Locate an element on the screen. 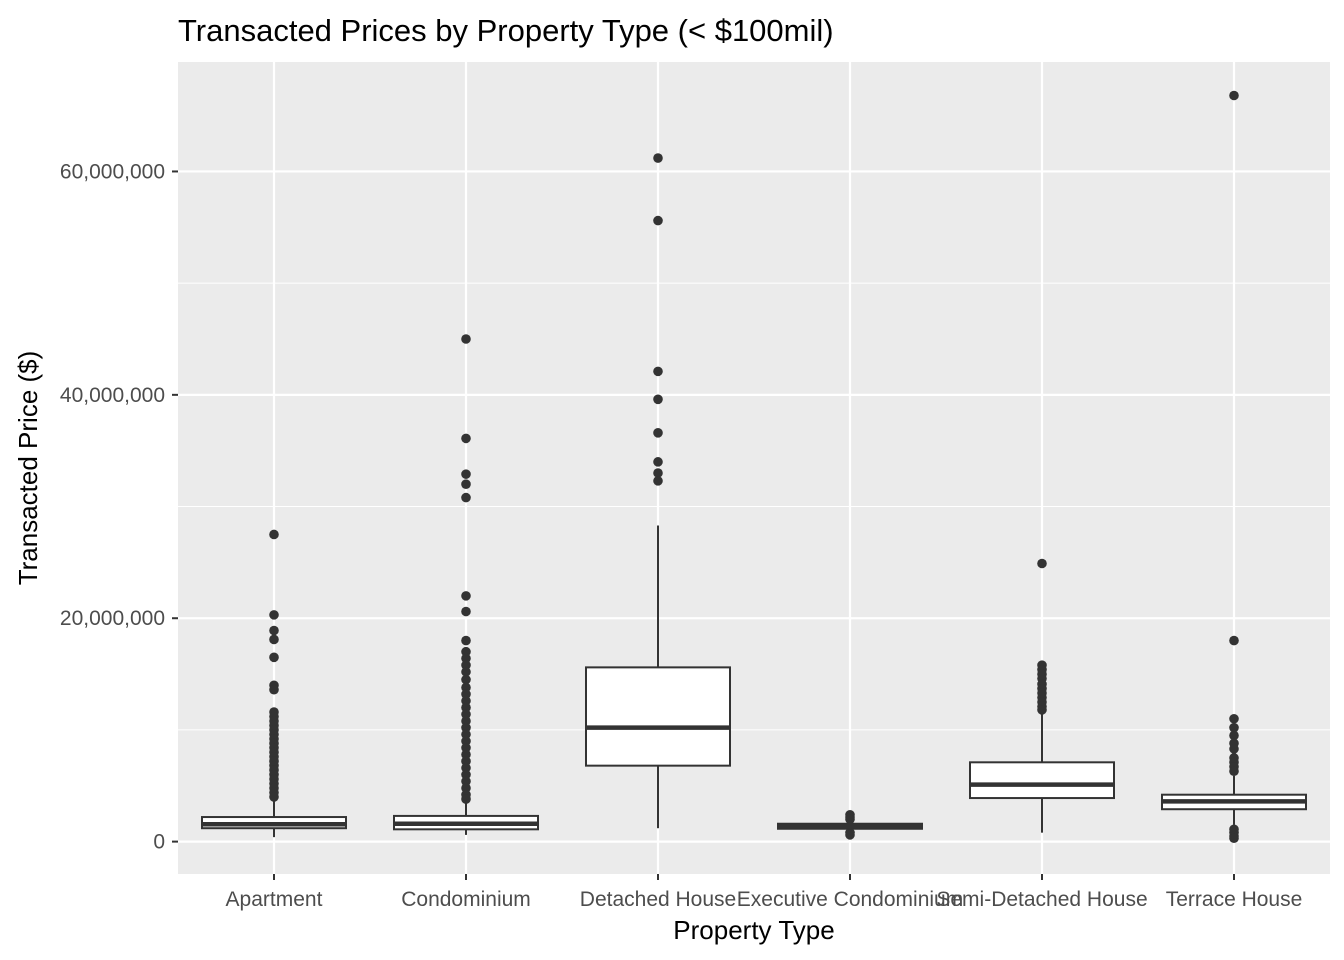  box-executive-condominium is located at coordinates (850, 825).